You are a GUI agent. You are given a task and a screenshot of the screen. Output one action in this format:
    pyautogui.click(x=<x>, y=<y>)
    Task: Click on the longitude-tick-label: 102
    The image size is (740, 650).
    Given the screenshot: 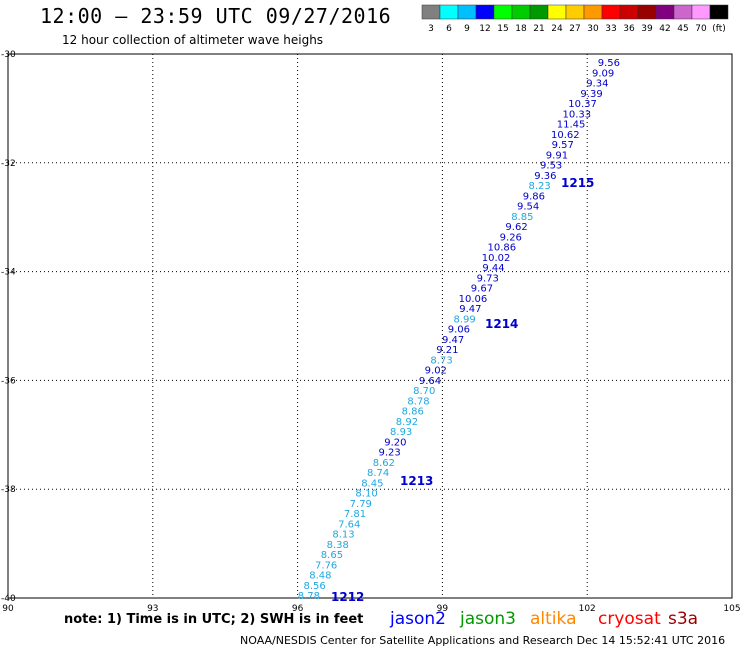 What is the action you would take?
    pyautogui.click(x=587, y=609)
    